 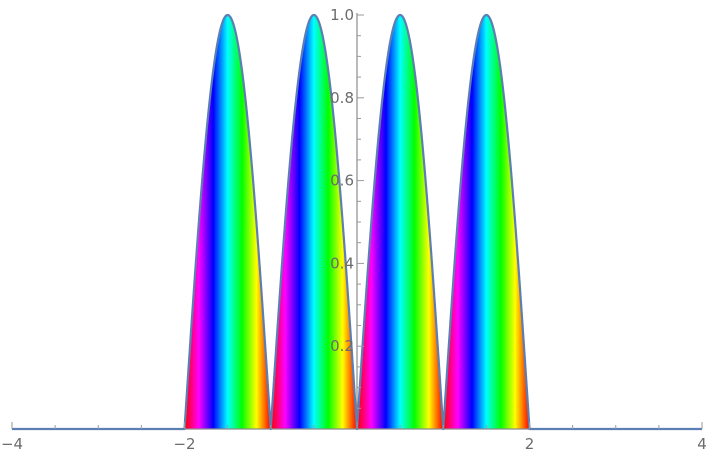 I want to click on y-tick-label: 0.4, so click(x=342, y=263).